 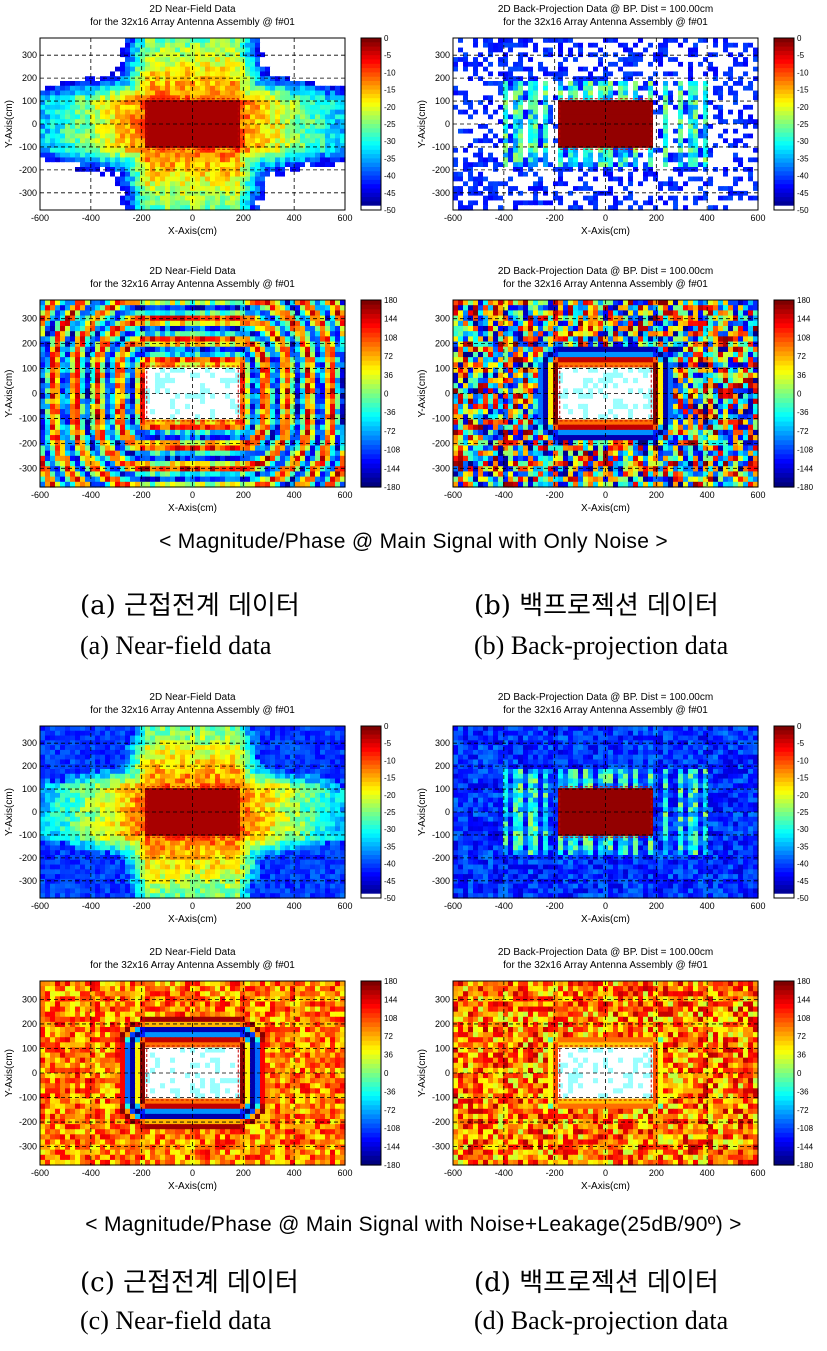 What do you see at coordinates (28, 1147) in the screenshot?
I see `y-tick-label: -300` at bounding box center [28, 1147].